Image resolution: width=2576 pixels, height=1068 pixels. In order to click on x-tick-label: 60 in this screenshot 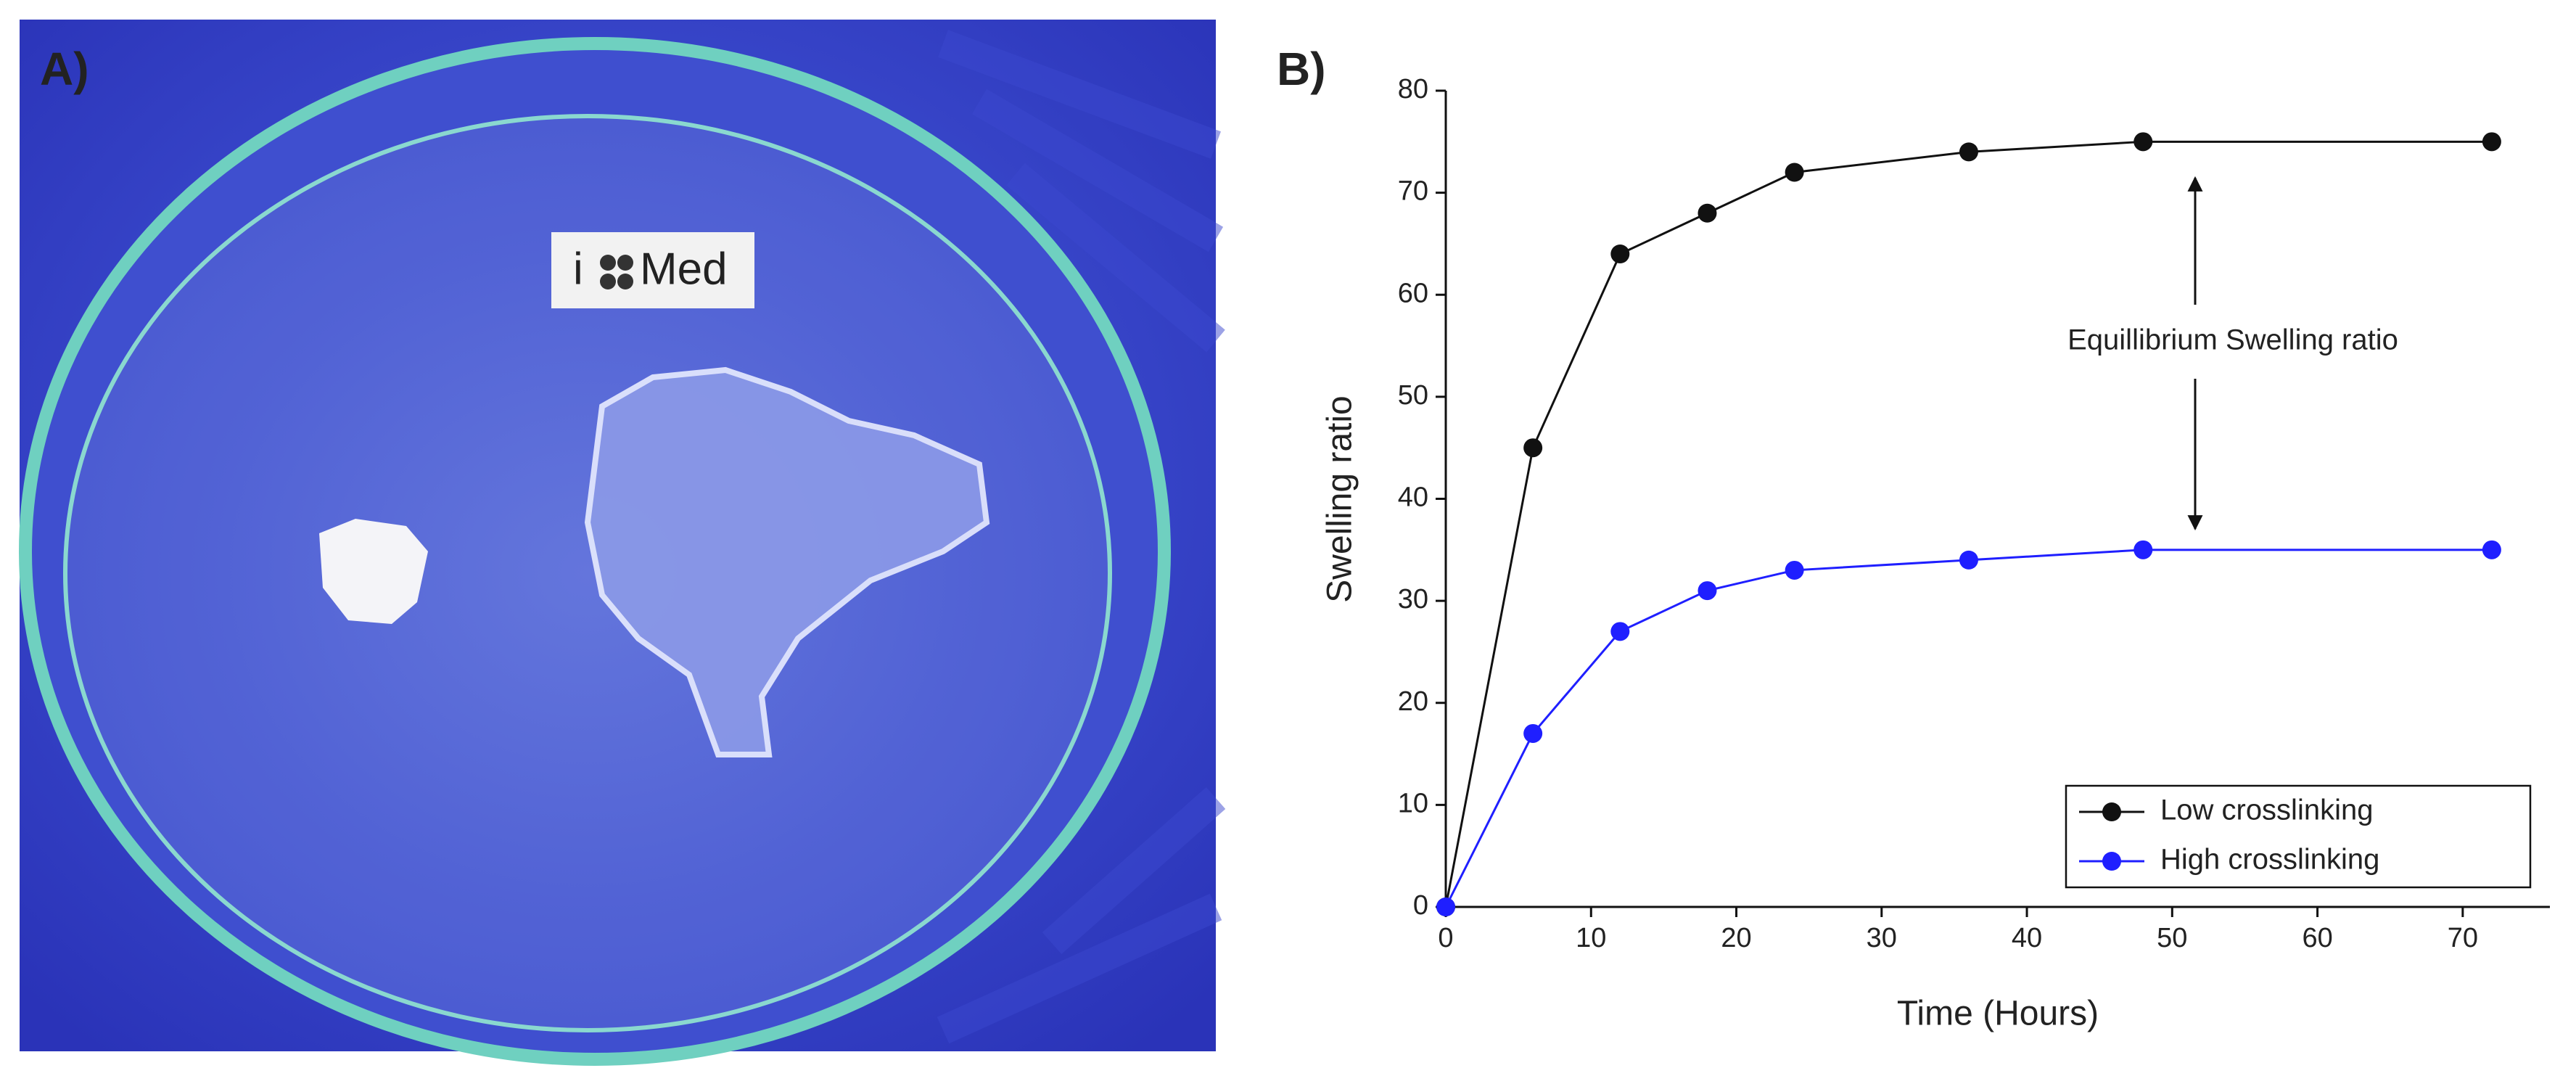, I will do `click(2317, 938)`.